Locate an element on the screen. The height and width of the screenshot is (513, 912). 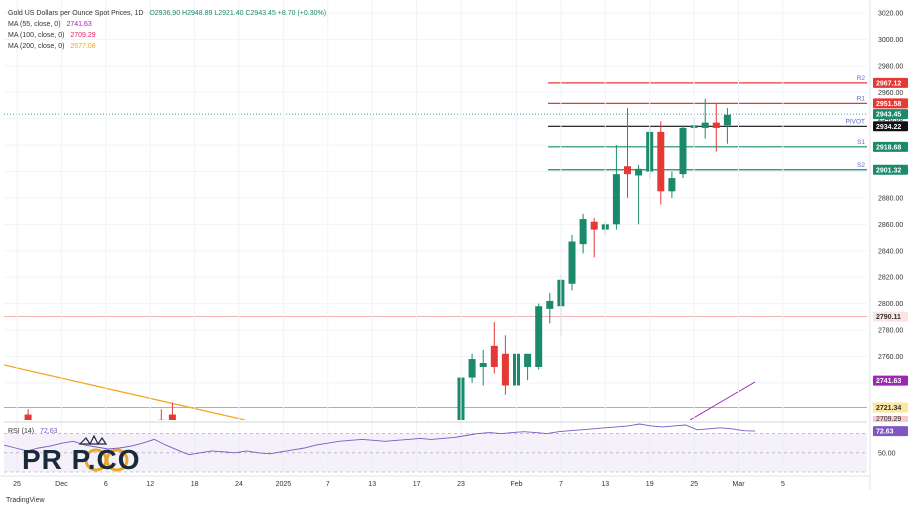
ma200-legend: MA (200, close, 0) 2577.08 is located at coordinates (52, 46).